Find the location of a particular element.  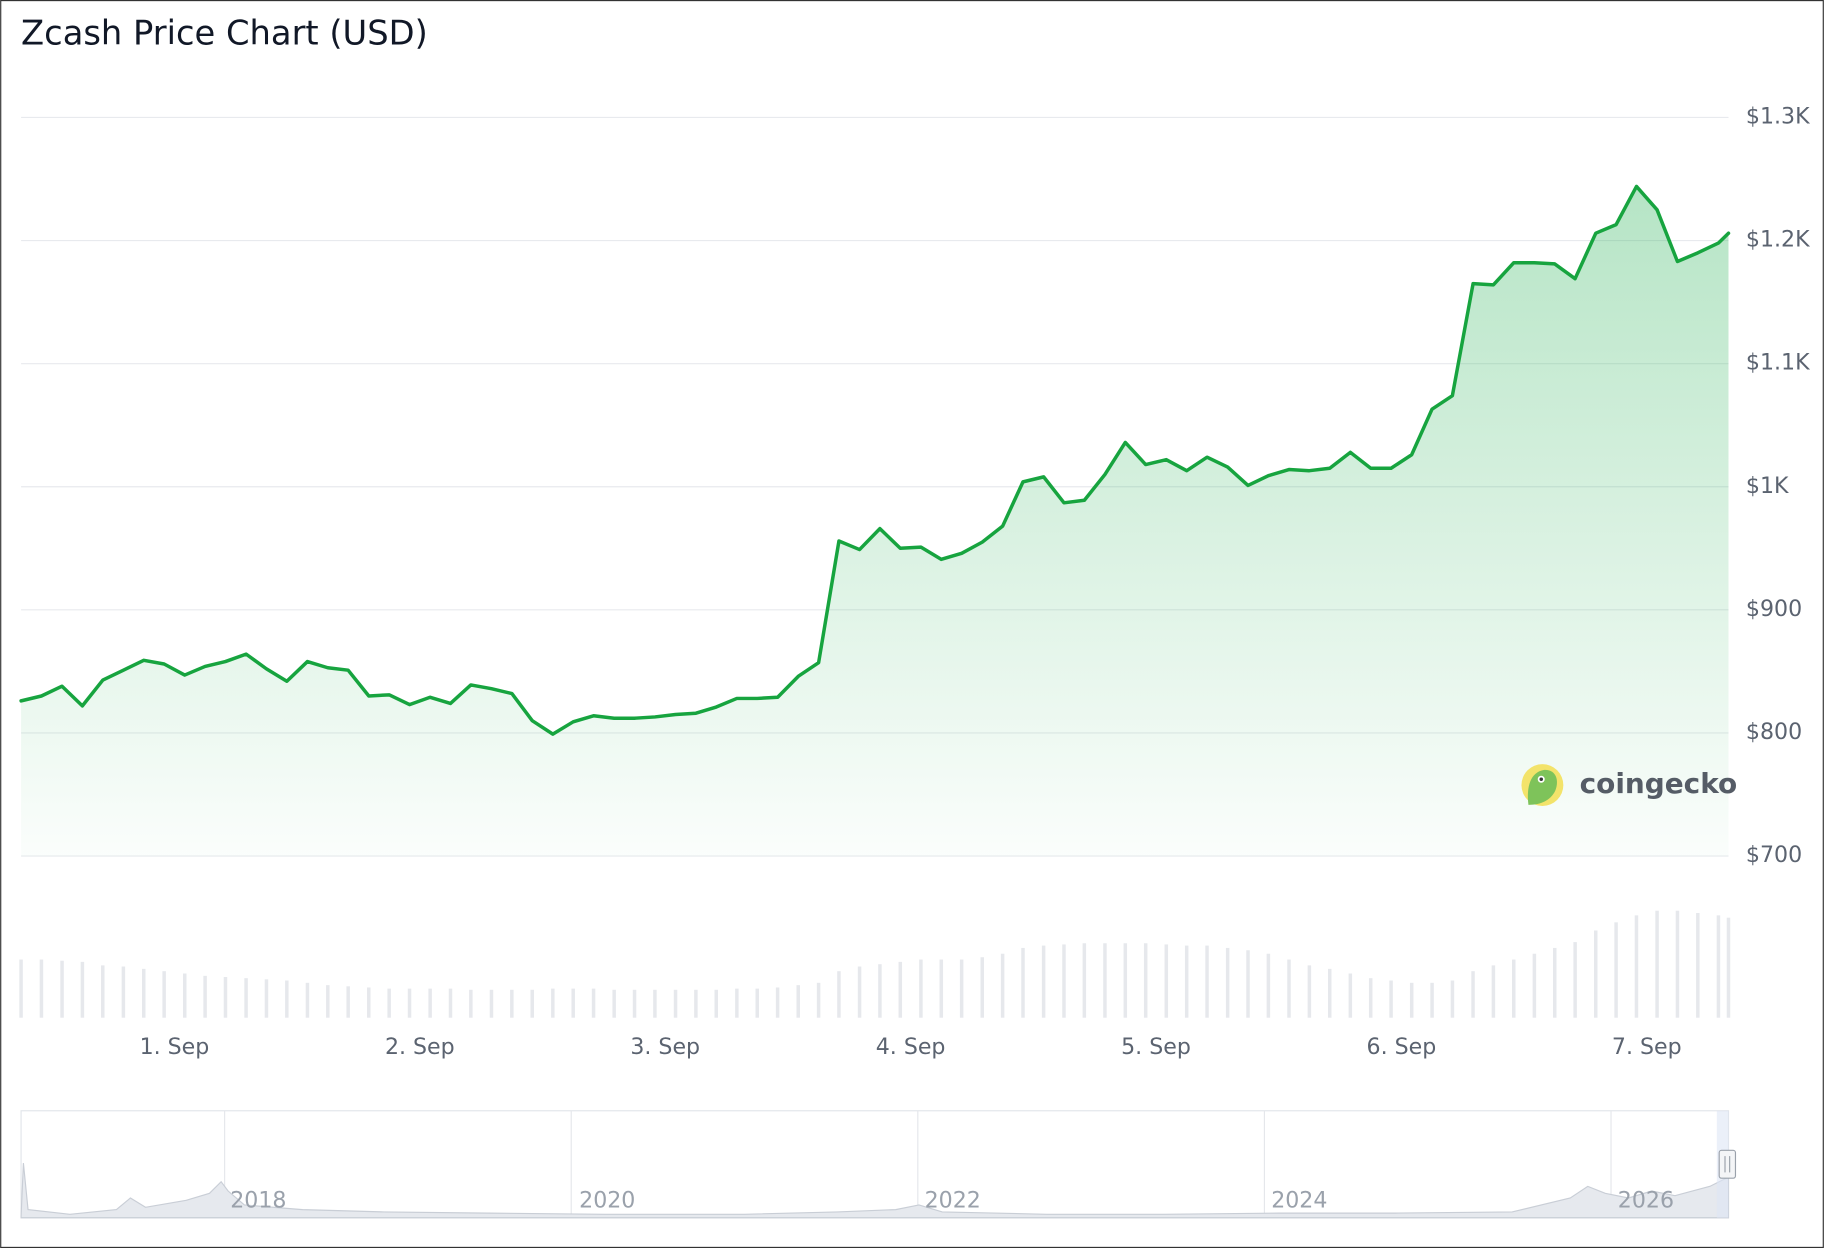

y-tick-label: $700 is located at coordinates (1774, 855).